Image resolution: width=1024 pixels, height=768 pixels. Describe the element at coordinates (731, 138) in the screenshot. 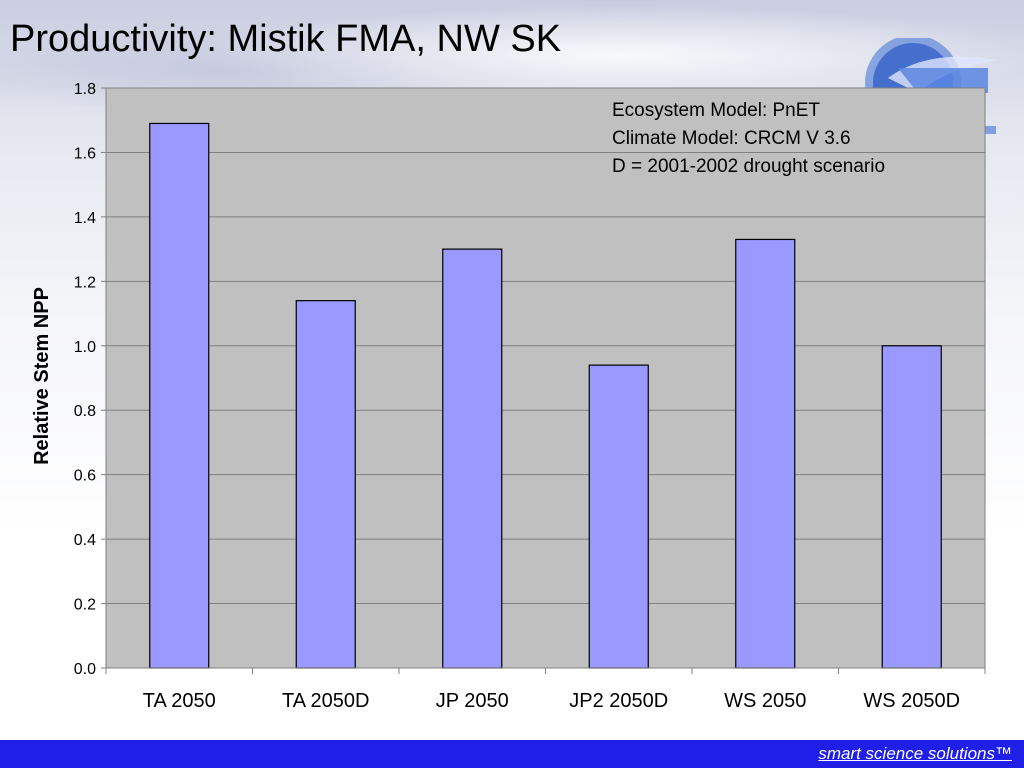

I see `annotation-line: Climate Model: CRCM V 3.6` at that location.